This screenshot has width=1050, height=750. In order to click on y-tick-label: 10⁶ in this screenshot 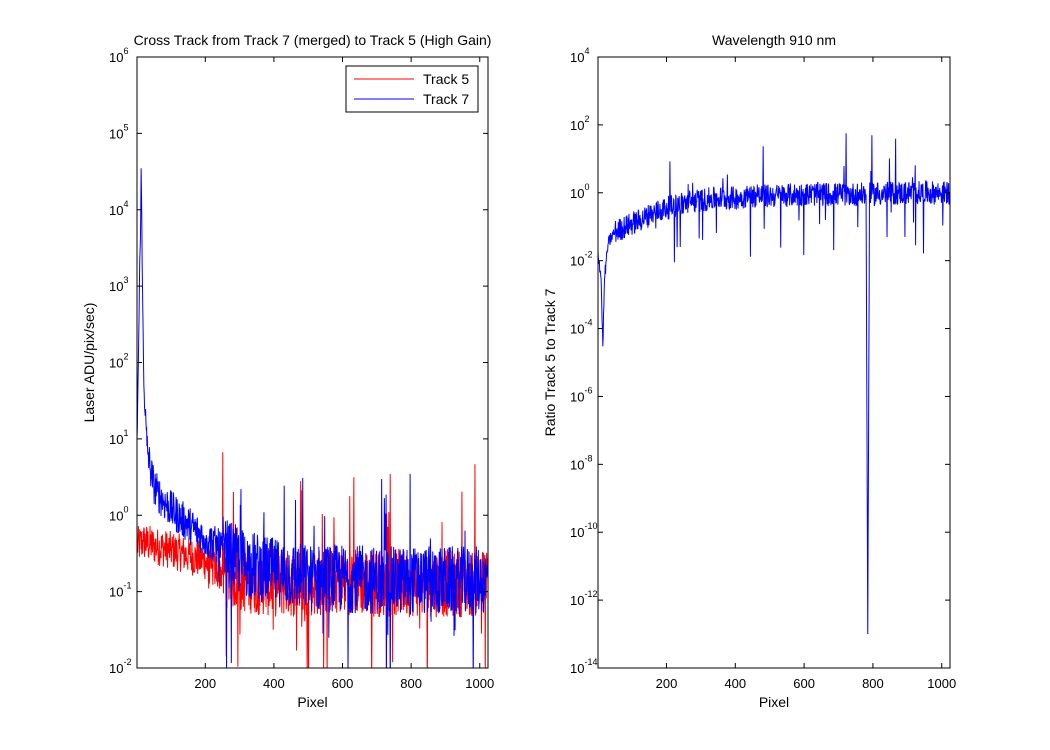, I will do `click(118, 55)`.